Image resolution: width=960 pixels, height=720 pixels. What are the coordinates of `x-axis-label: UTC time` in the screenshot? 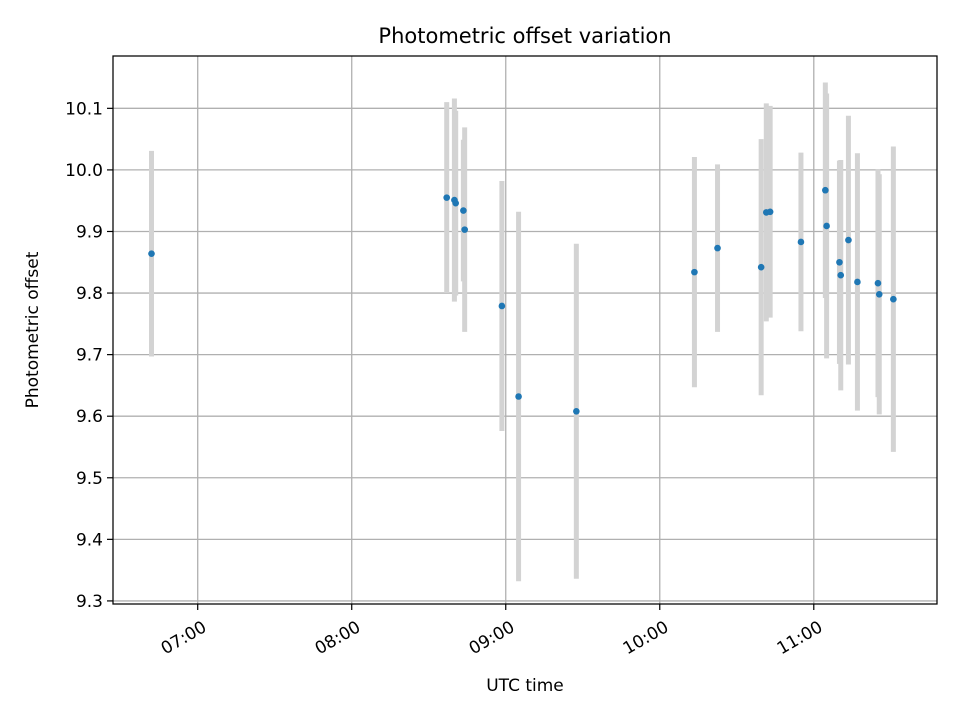 It's located at (525, 686).